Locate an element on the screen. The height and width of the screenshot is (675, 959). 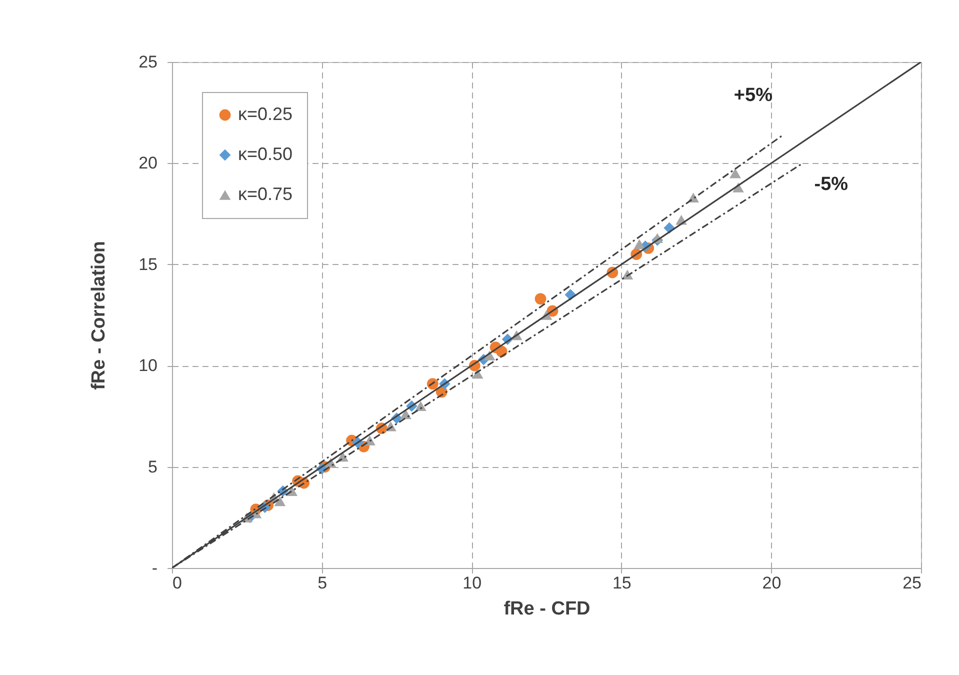
x-axis-title: fRe - CFD is located at coordinates (547, 609).